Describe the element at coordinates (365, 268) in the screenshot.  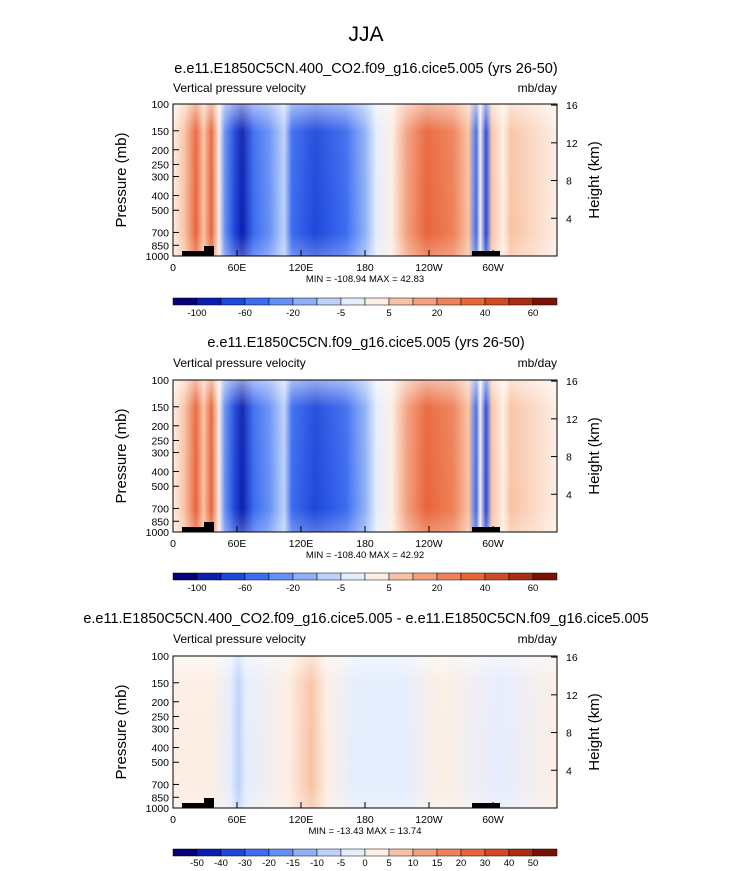
I see `x-tick-label: 180` at that location.